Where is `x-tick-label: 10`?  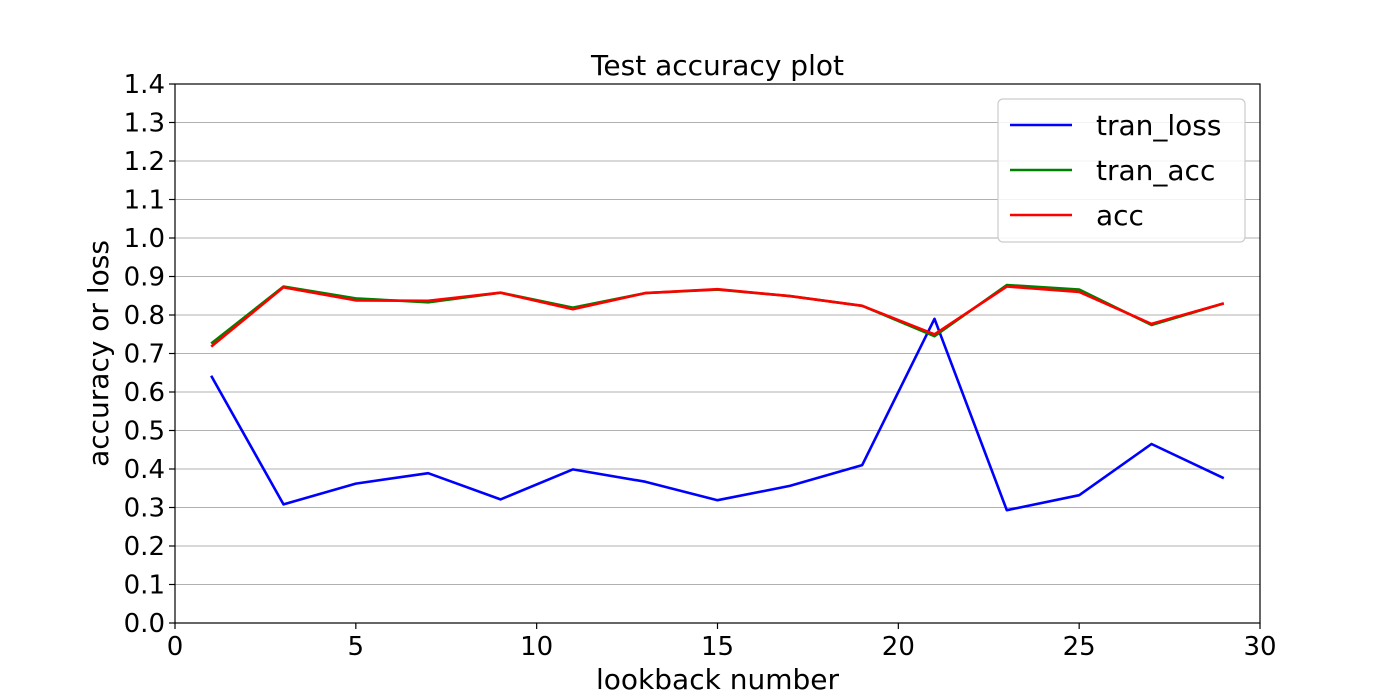 x-tick-label: 10 is located at coordinates (536, 647).